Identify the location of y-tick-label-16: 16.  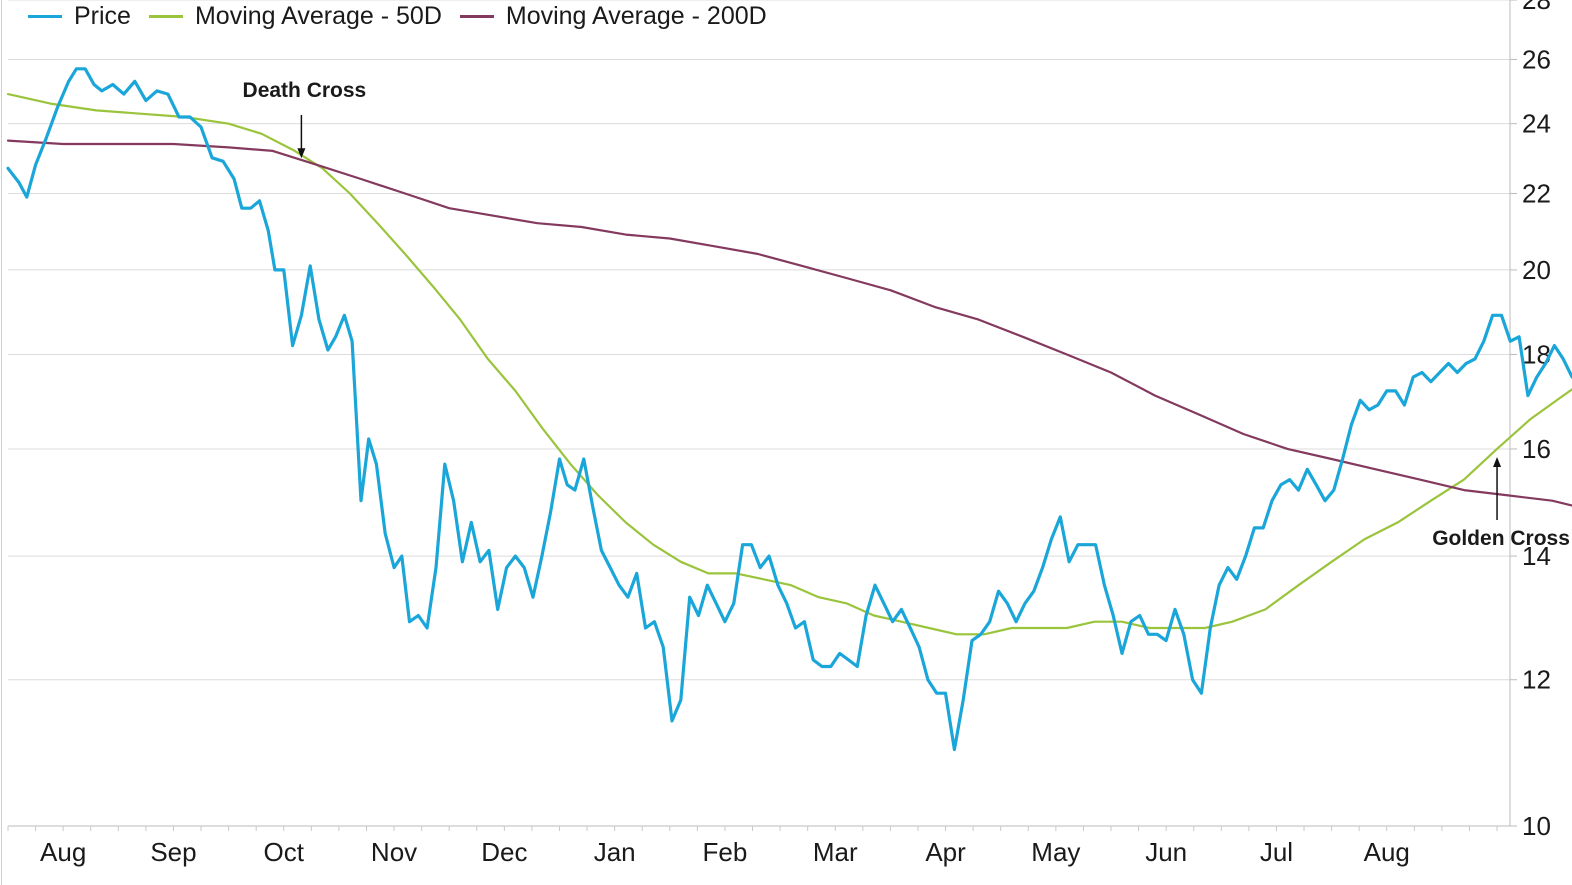
(1536, 449).